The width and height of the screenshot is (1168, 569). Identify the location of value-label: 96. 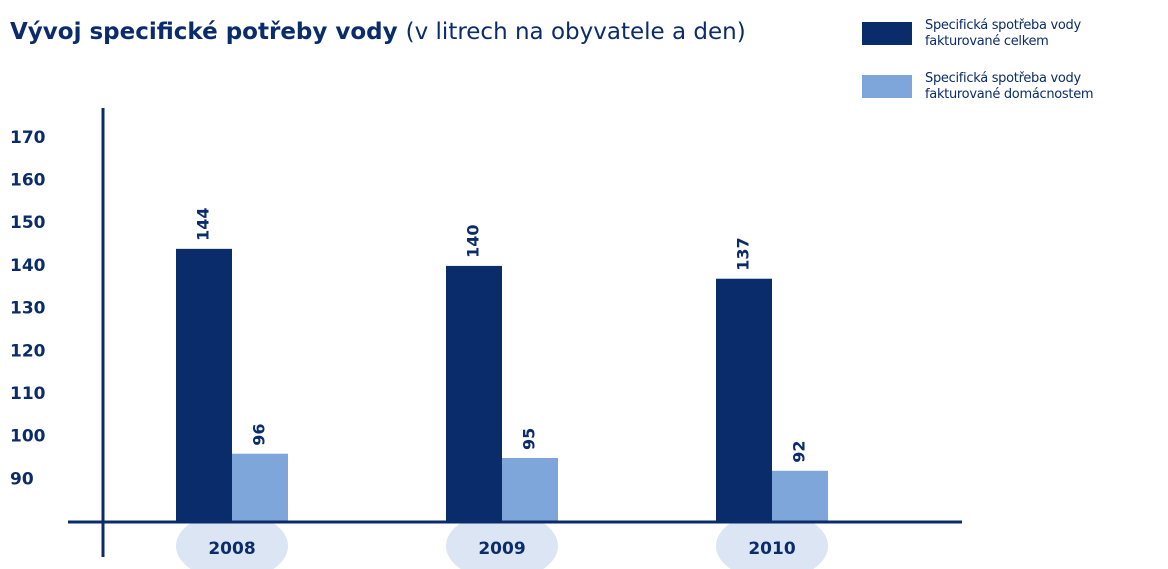
(259, 434).